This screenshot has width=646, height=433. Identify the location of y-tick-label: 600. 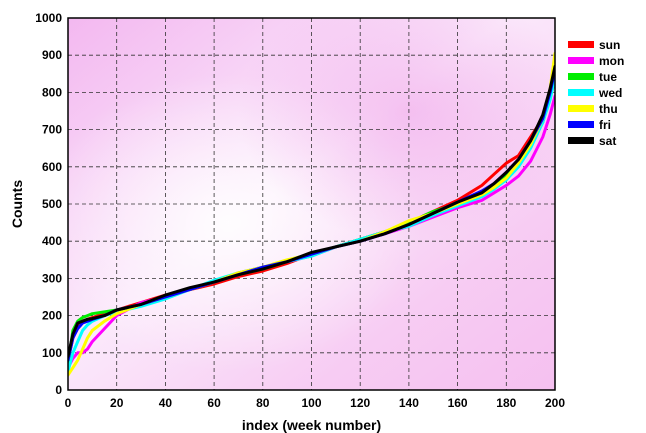
(52, 167).